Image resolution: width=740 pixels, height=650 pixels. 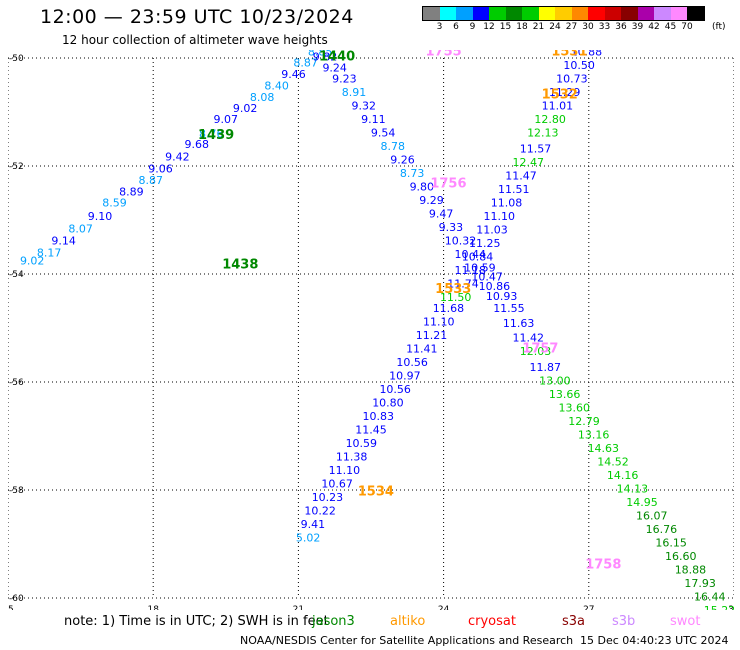 I want to click on wave-height-value: 13.00, so click(x=555, y=381).